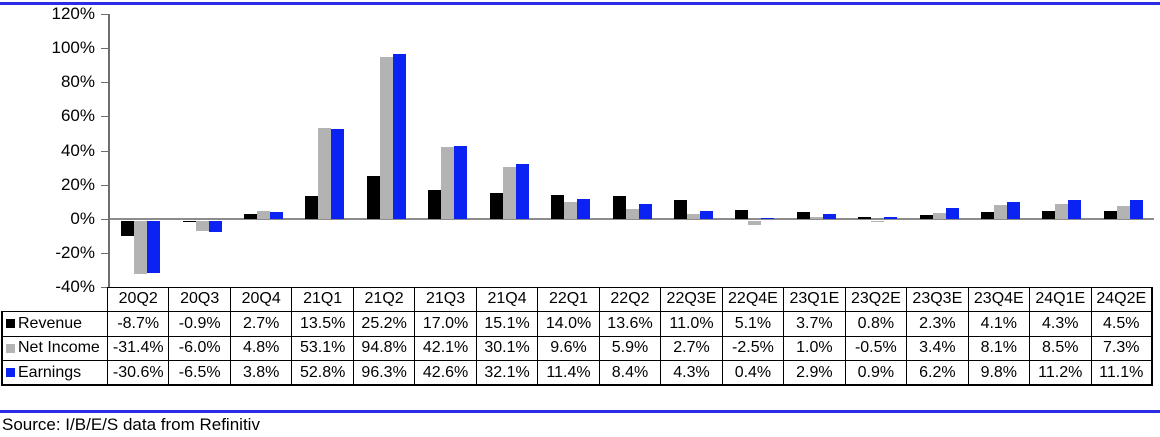  Describe the element at coordinates (619, 207) in the screenshot. I see `bar-revenue-22q2` at that location.